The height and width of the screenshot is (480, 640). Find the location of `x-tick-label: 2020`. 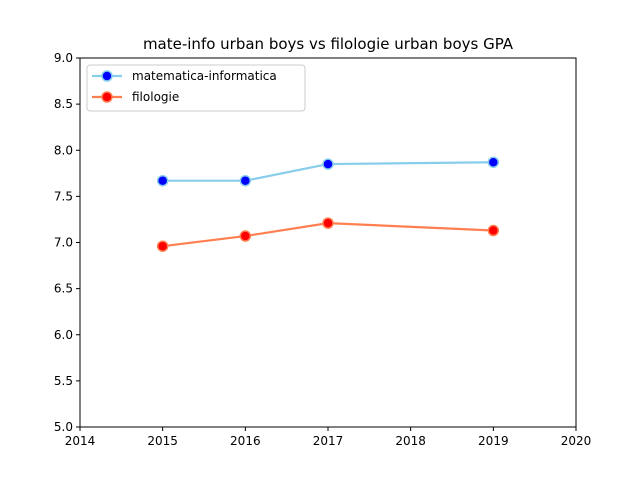

x-tick-label: 2020 is located at coordinates (576, 441).